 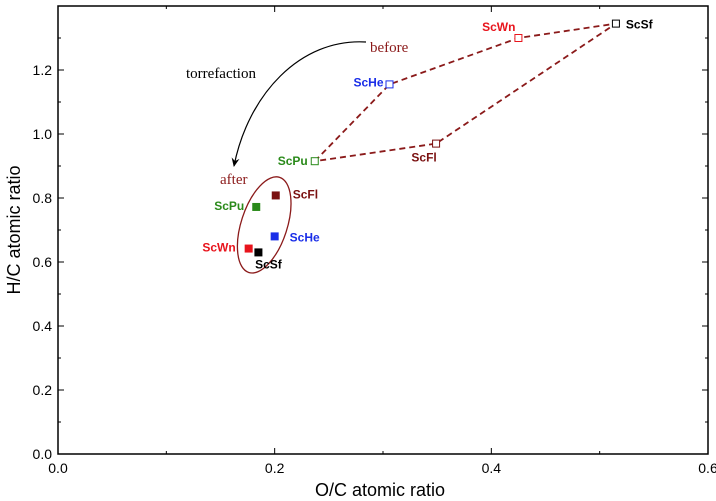 What do you see at coordinates (275, 468) in the screenshot?
I see `x-tick-label: 0.2` at bounding box center [275, 468].